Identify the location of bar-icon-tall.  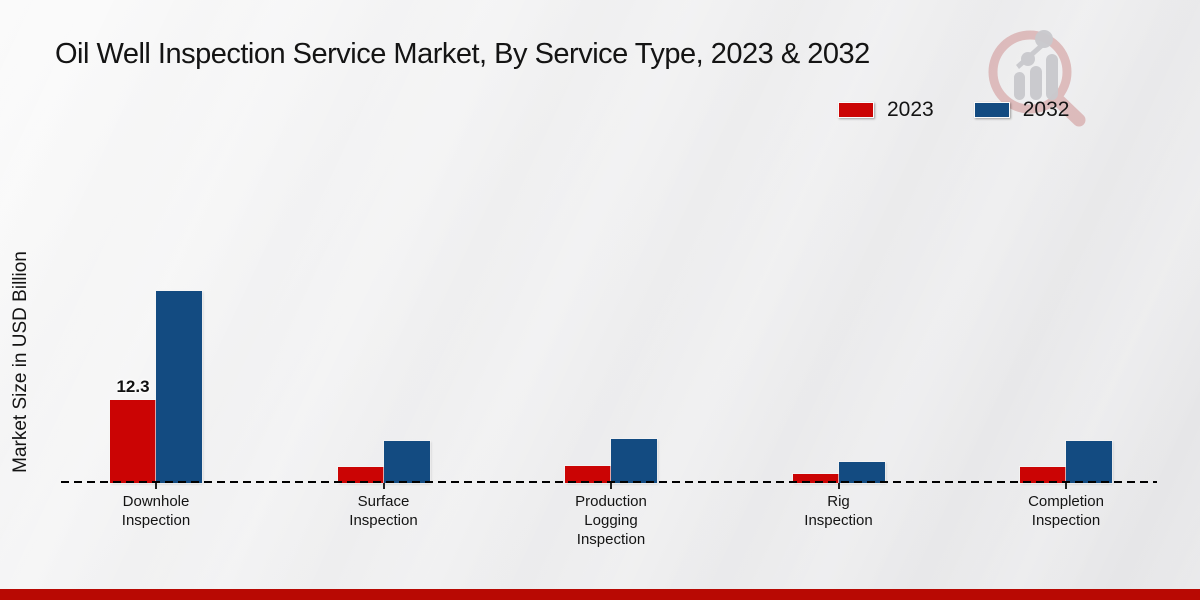
(1052, 77).